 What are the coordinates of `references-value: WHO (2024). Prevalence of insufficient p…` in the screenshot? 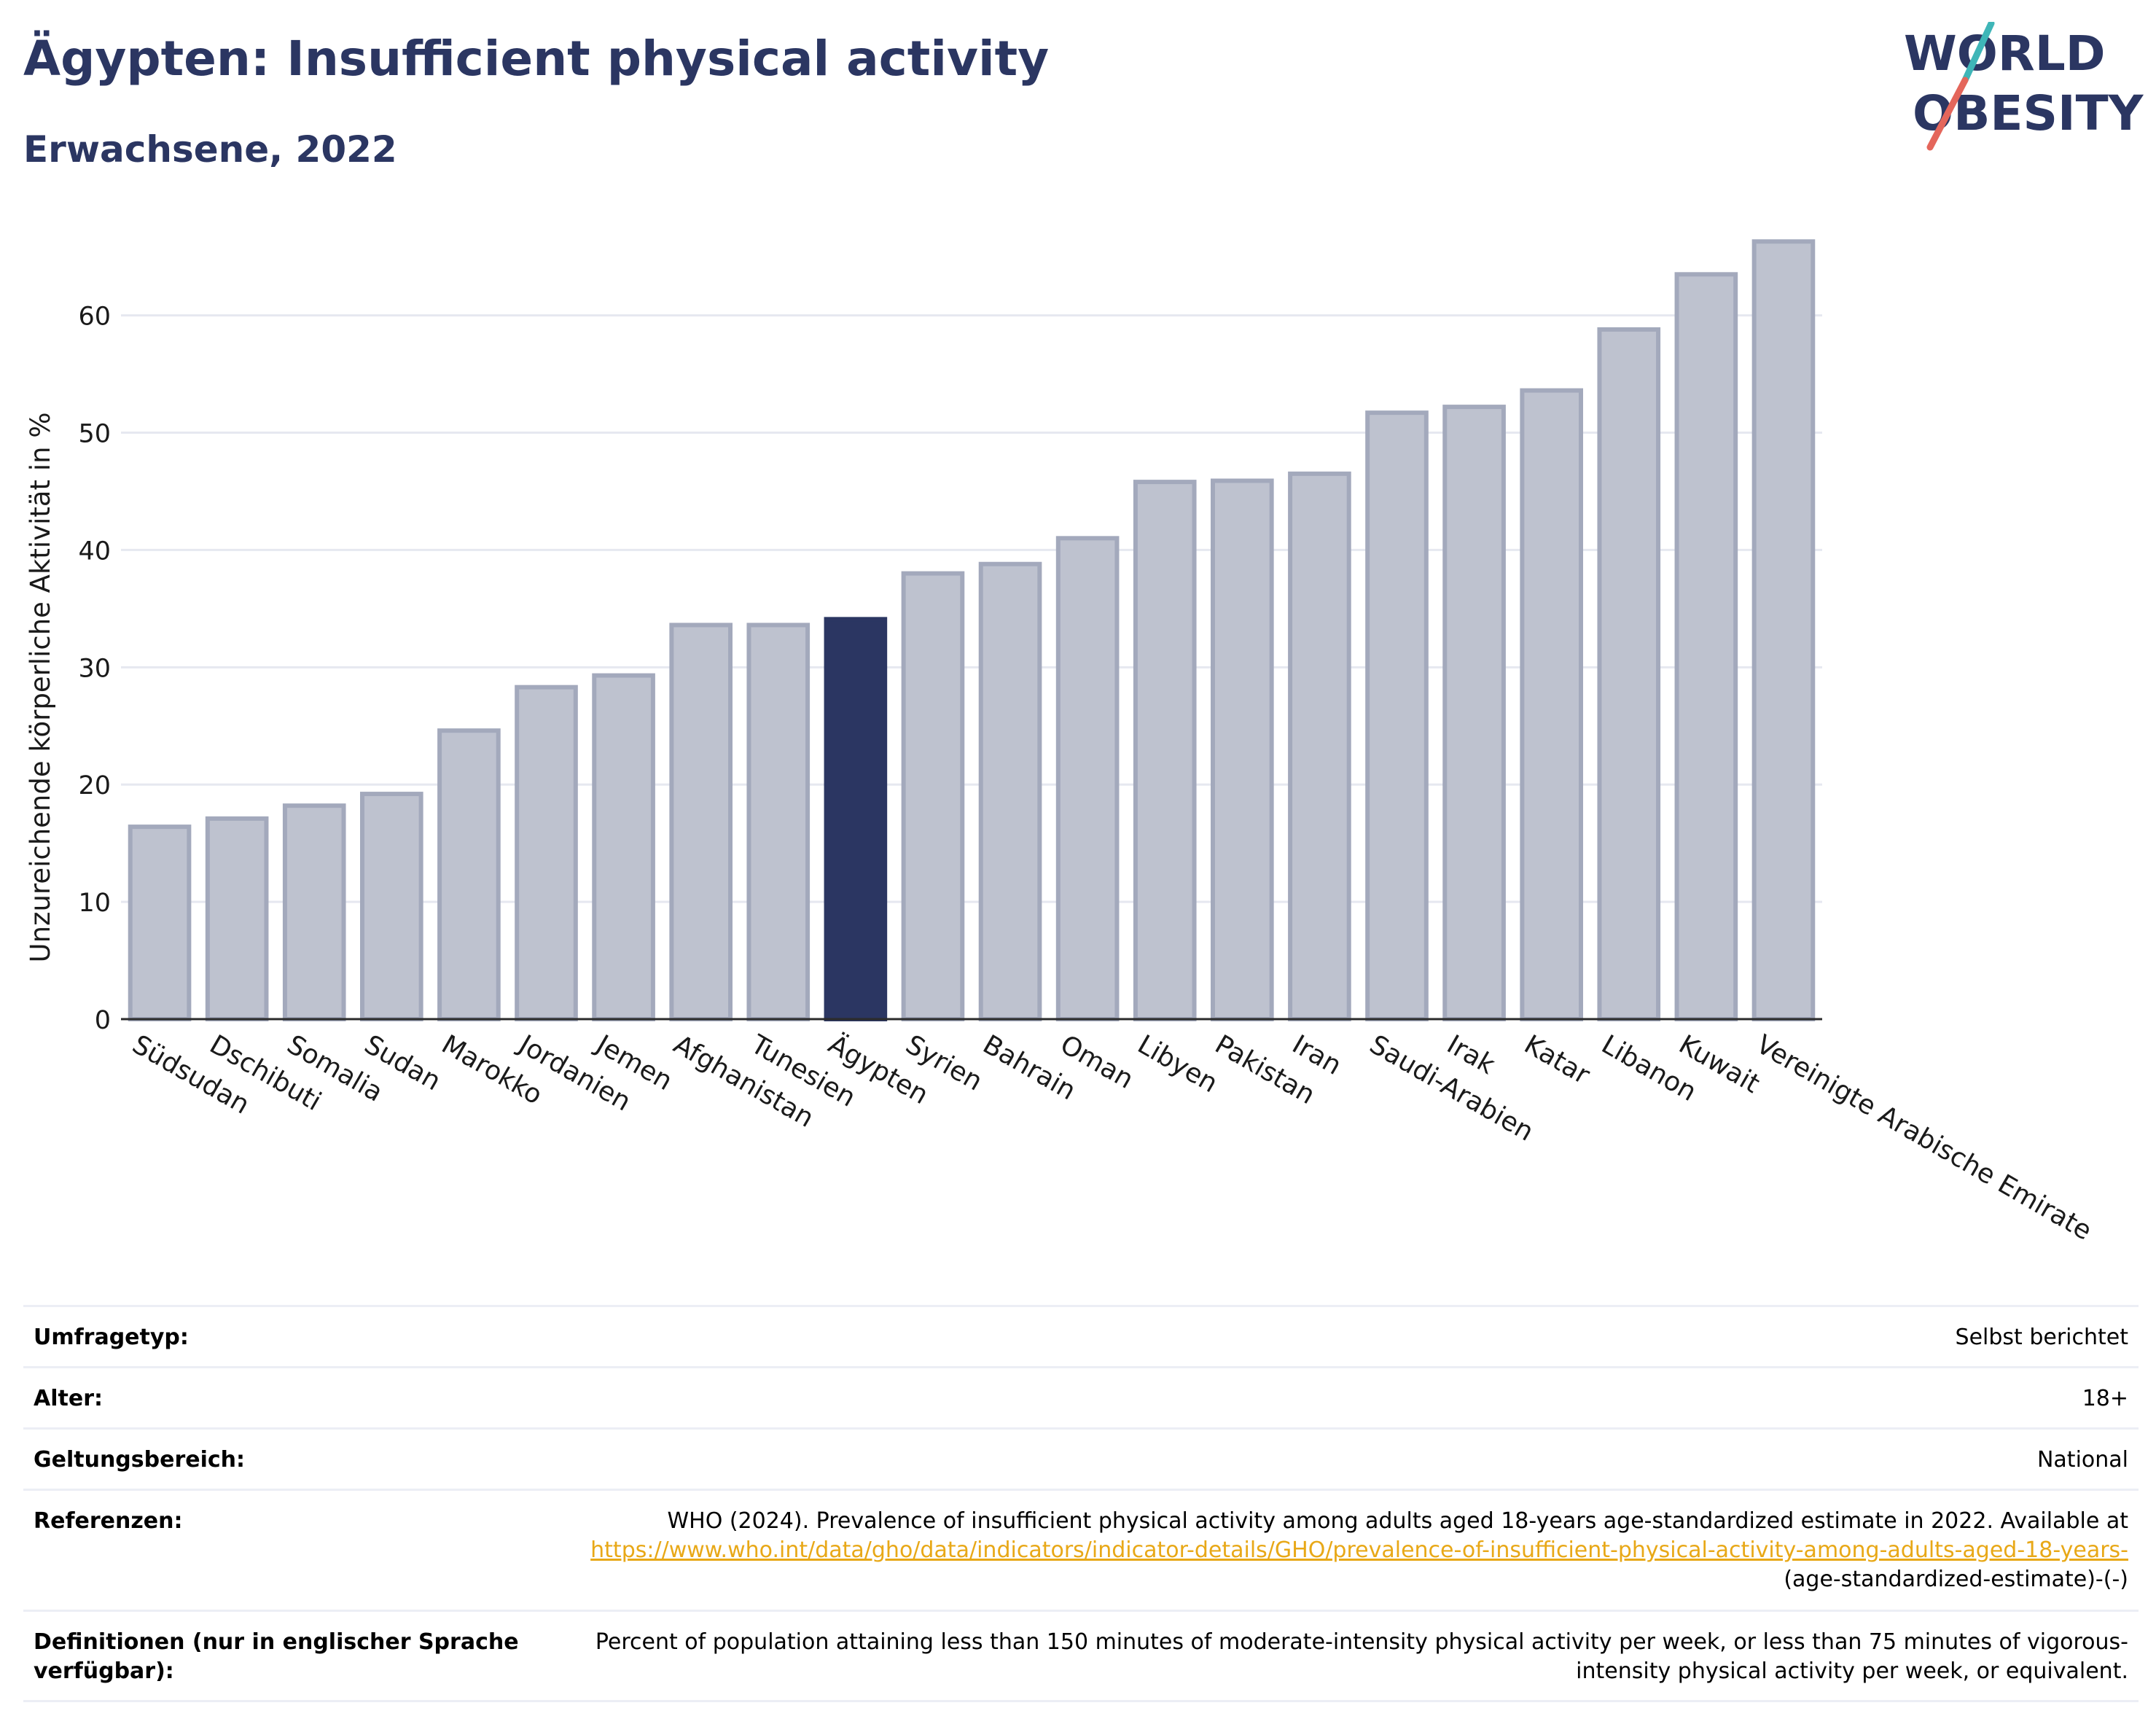 It's located at (1359, 1550).